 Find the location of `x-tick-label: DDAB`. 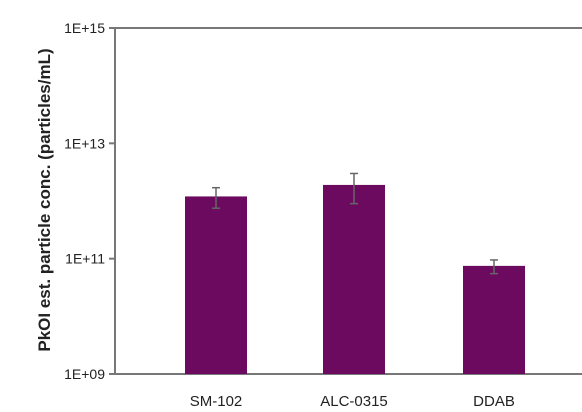

x-tick-label: DDAB is located at coordinates (494, 401).